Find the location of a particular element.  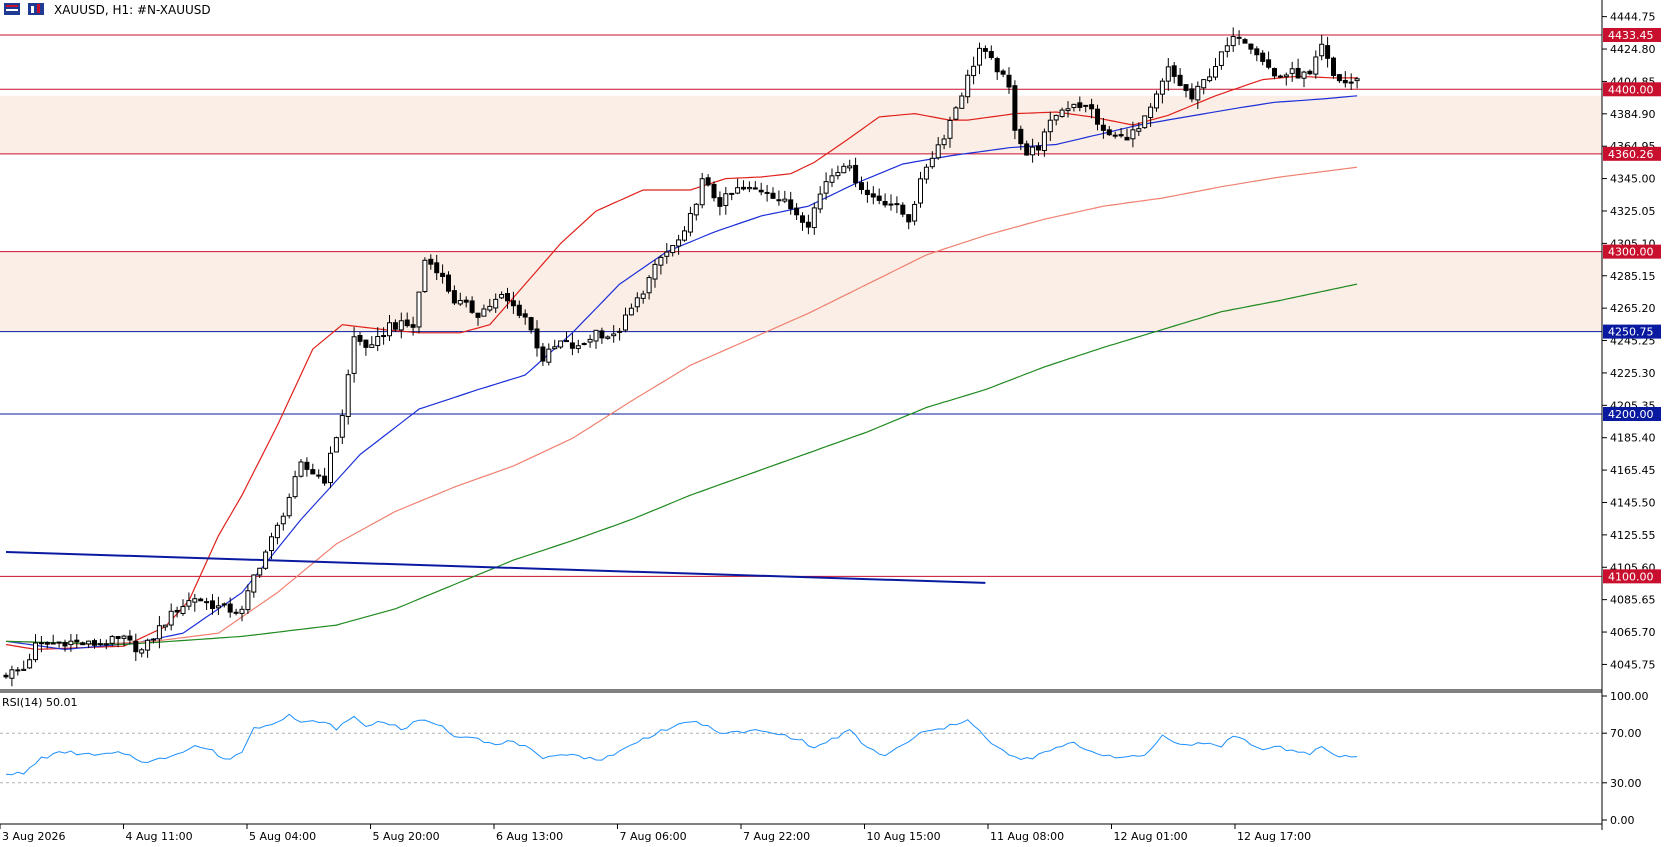

level-price-label: 4300.00 is located at coordinates (1631, 252).